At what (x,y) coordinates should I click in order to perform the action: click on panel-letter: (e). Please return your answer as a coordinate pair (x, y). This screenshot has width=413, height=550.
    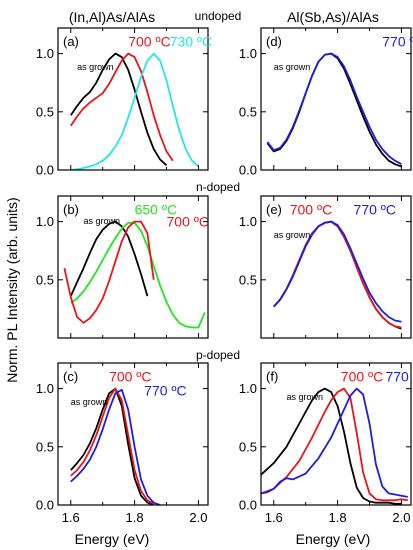
    Looking at the image, I should click on (274, 209).